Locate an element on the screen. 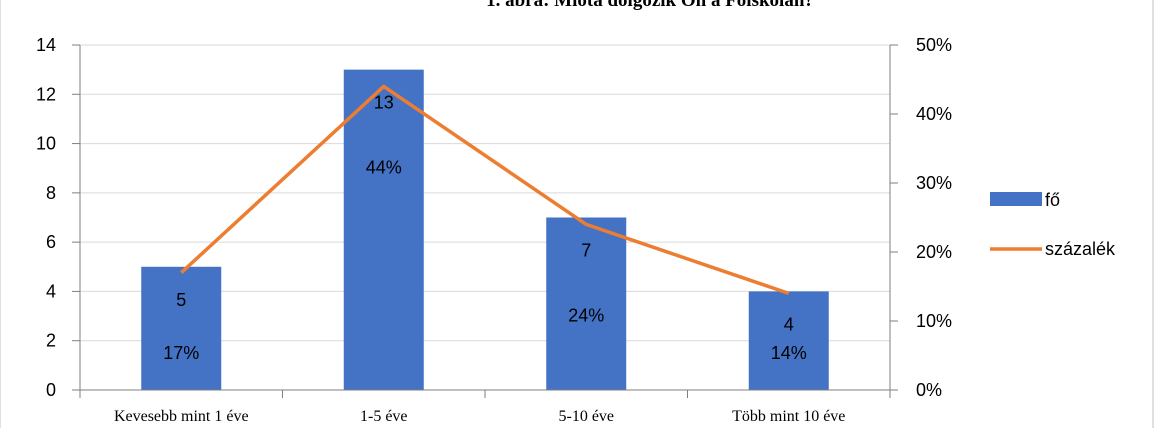  bar-value-label: 7 is located at coordinates (586, 251).